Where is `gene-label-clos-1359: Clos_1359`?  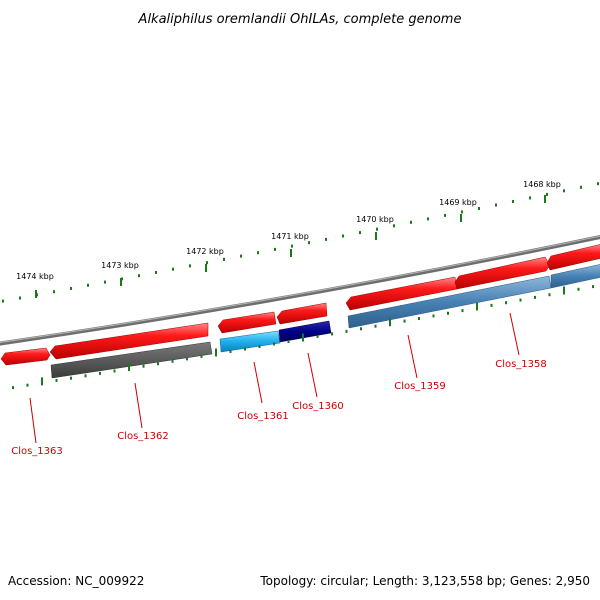
gene-label-clos-1359: Clos_1359 is located at coordinates (420, 386).